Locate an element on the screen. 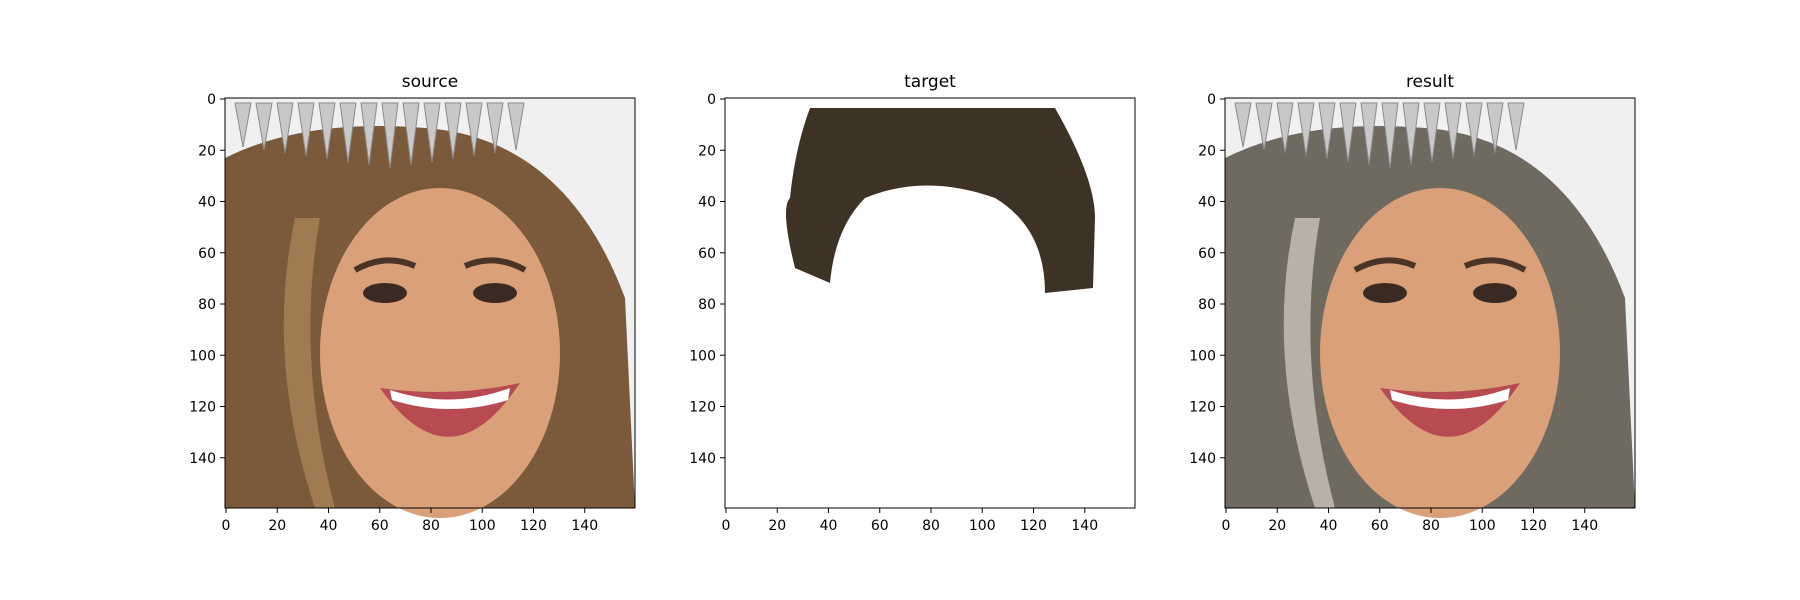 Image resolution: width=1800 pixels, height=600 pixels. target-hair-region is located at coordinates (940, 200).